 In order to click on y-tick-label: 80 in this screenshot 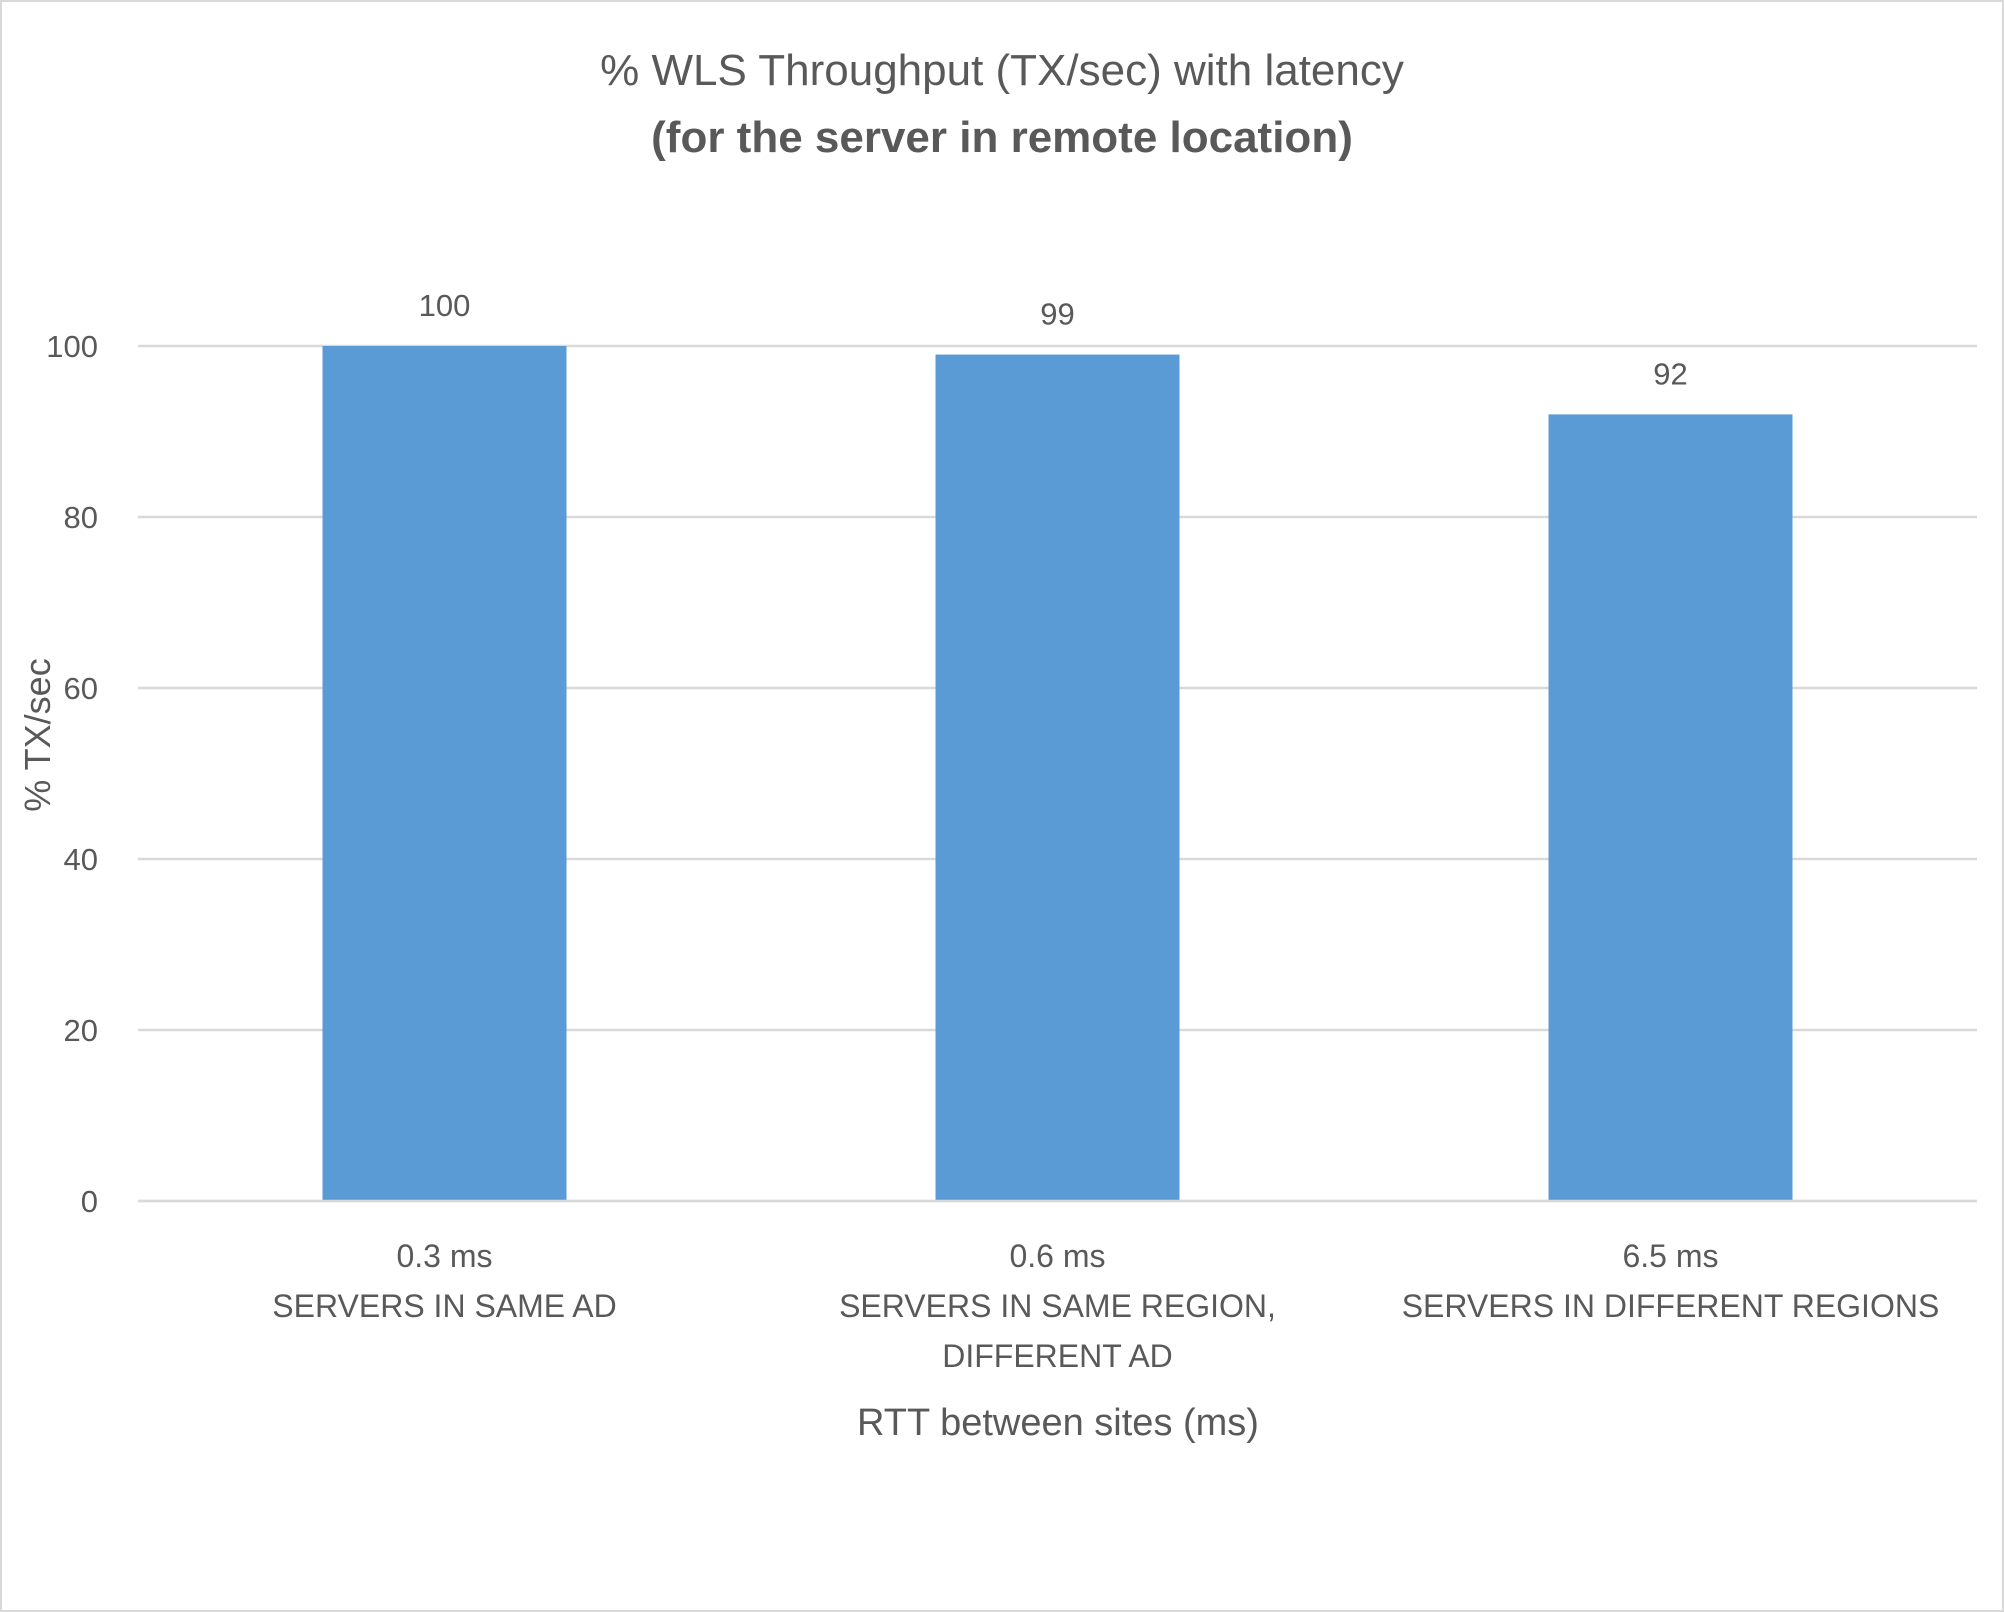, I will do `click(81, 517)`.